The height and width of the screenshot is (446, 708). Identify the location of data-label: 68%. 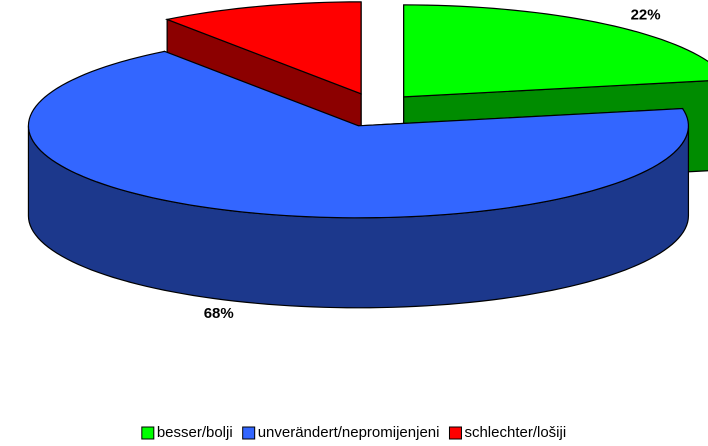
(219, 313).